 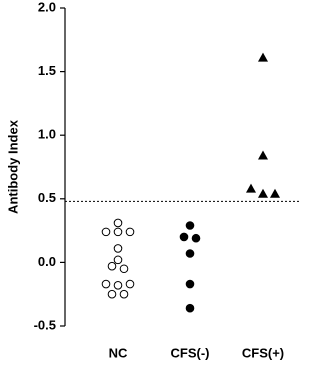 What do you see at coordinates (118, 352) in the screenshot?
I see `x-tick-label: NC` at bounding box center [118, 352].